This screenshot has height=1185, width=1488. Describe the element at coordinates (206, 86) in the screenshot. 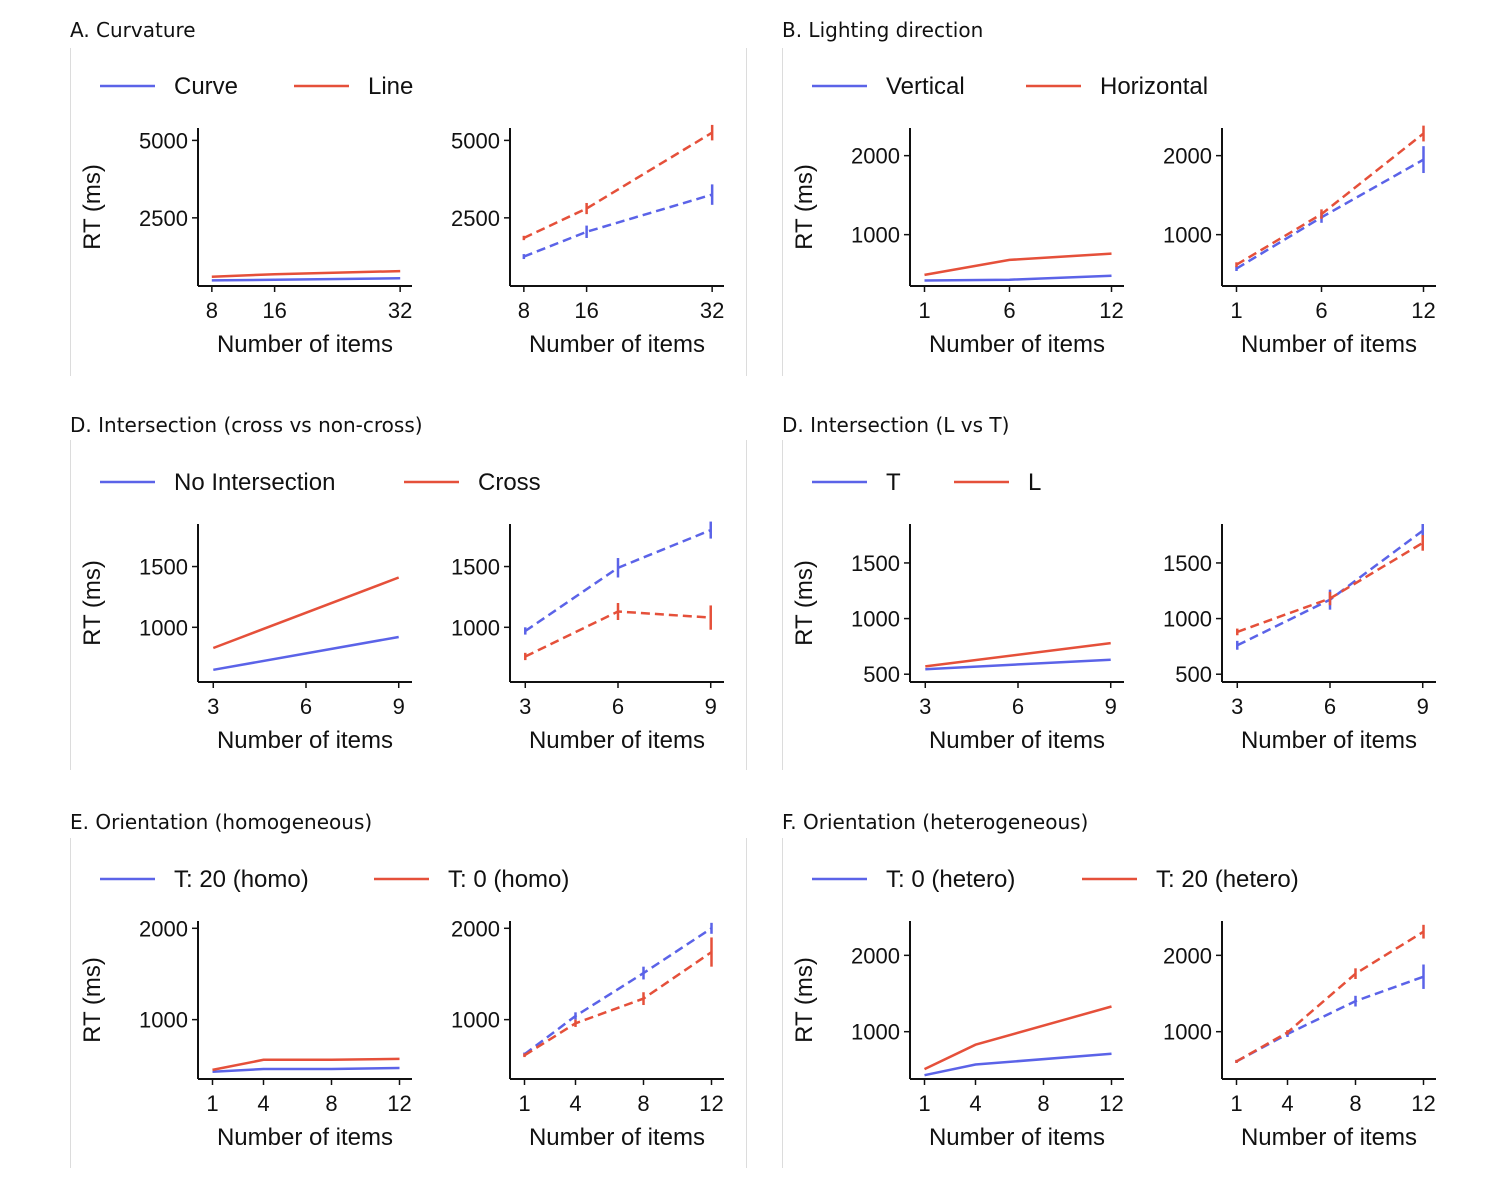

I see `legend-label: Curve` at that location.